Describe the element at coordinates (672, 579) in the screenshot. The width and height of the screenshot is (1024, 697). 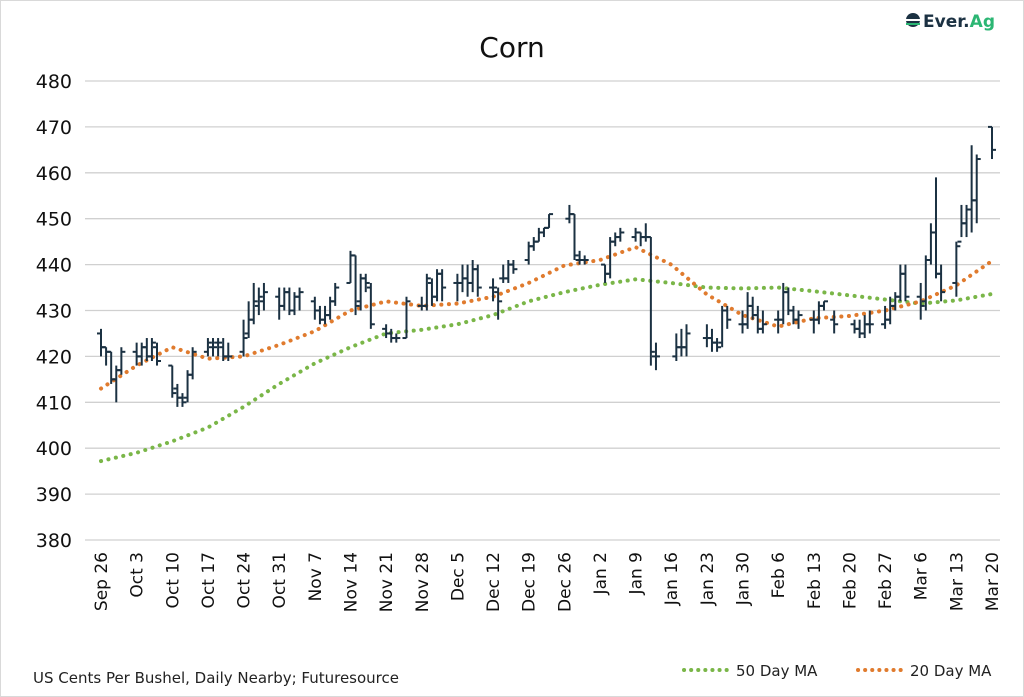
I see `x-tick-label: Jan 16` at that location.